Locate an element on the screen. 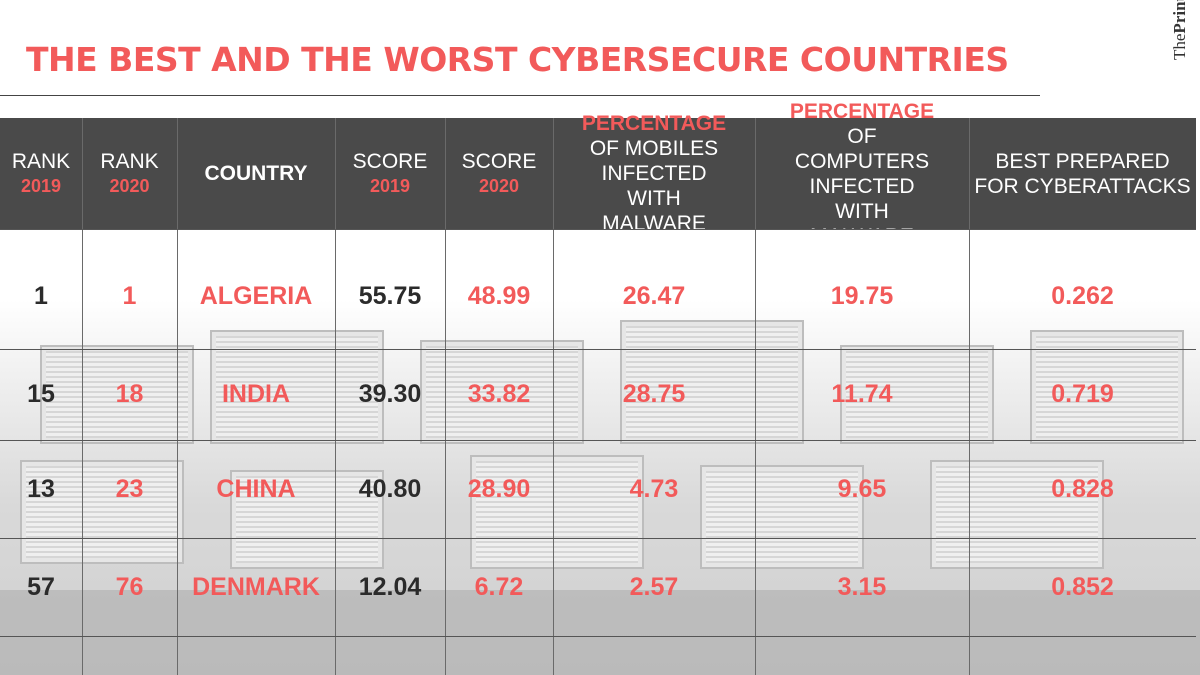 This screenshot has height=675, width=1200. cell-mobiles-infected: 2.57 is located at coordinates (654, 586).